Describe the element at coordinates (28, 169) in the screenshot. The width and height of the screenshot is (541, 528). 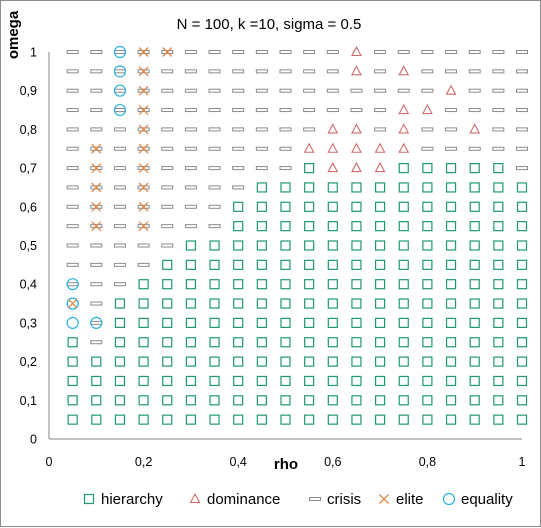
I see `y-tick-label: 0,7` at that location.